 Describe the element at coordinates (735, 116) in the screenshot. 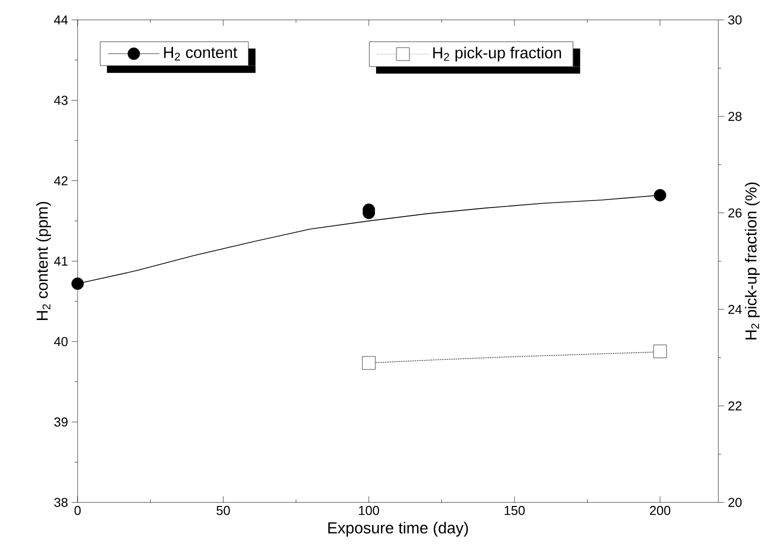

I see `y2-tick-label: 28` at that location.